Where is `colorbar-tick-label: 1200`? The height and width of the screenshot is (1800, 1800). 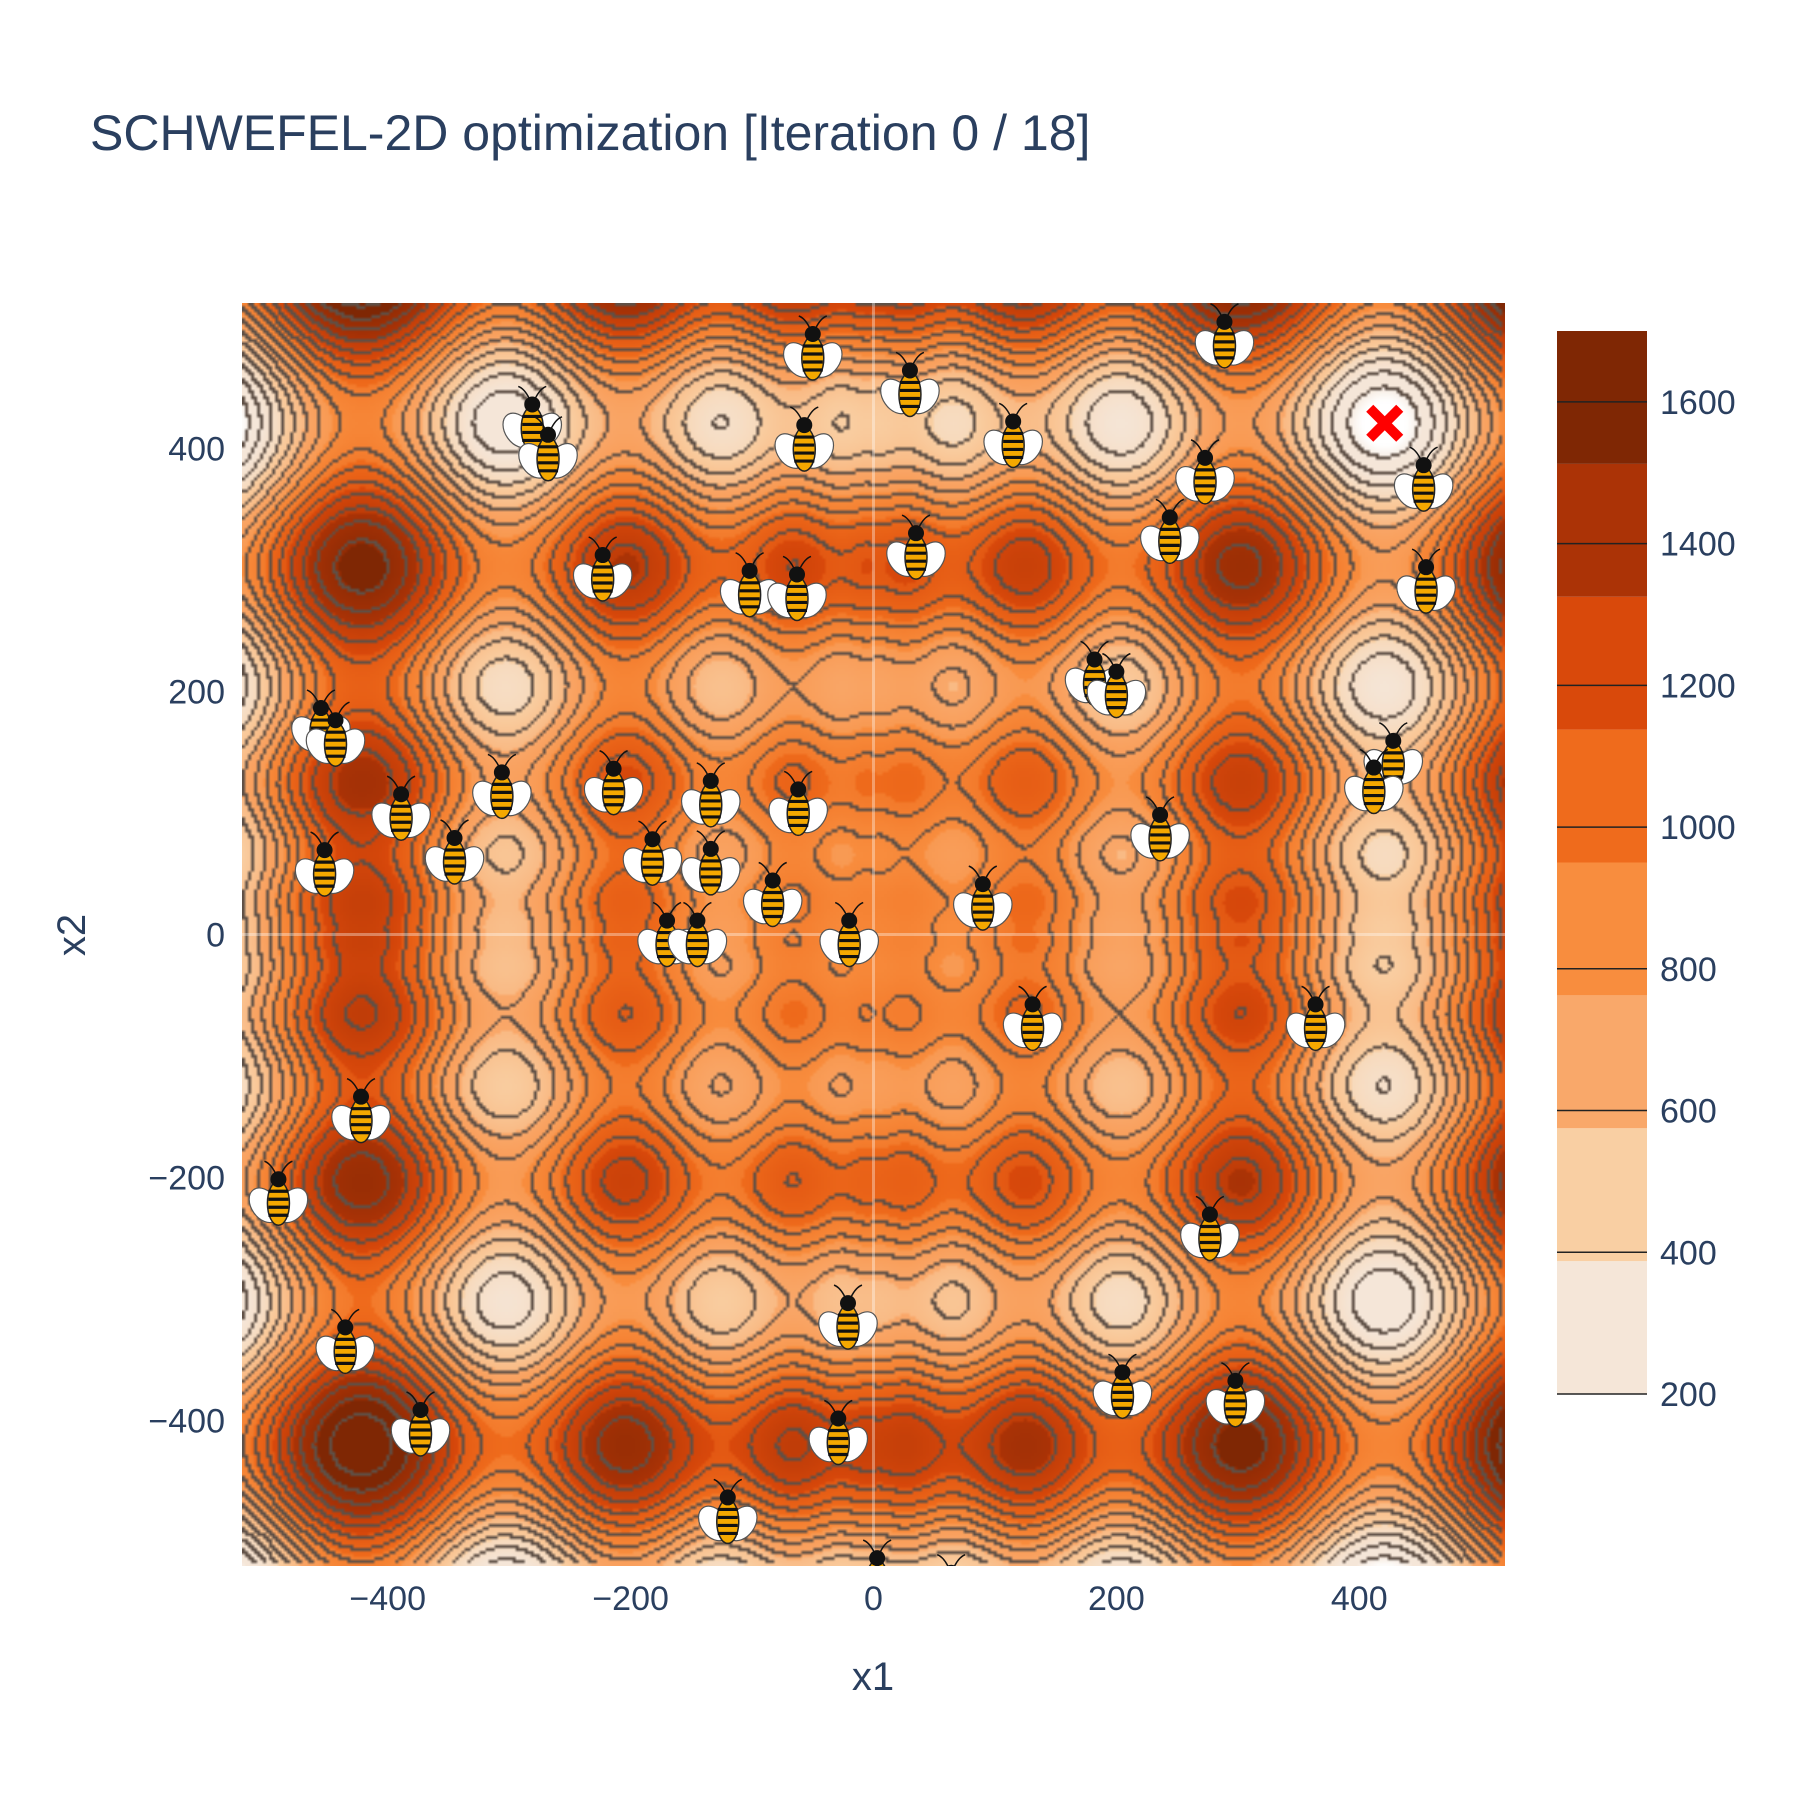 colorbar-tick-label: 1200 is located at coordinates (1698, 686).